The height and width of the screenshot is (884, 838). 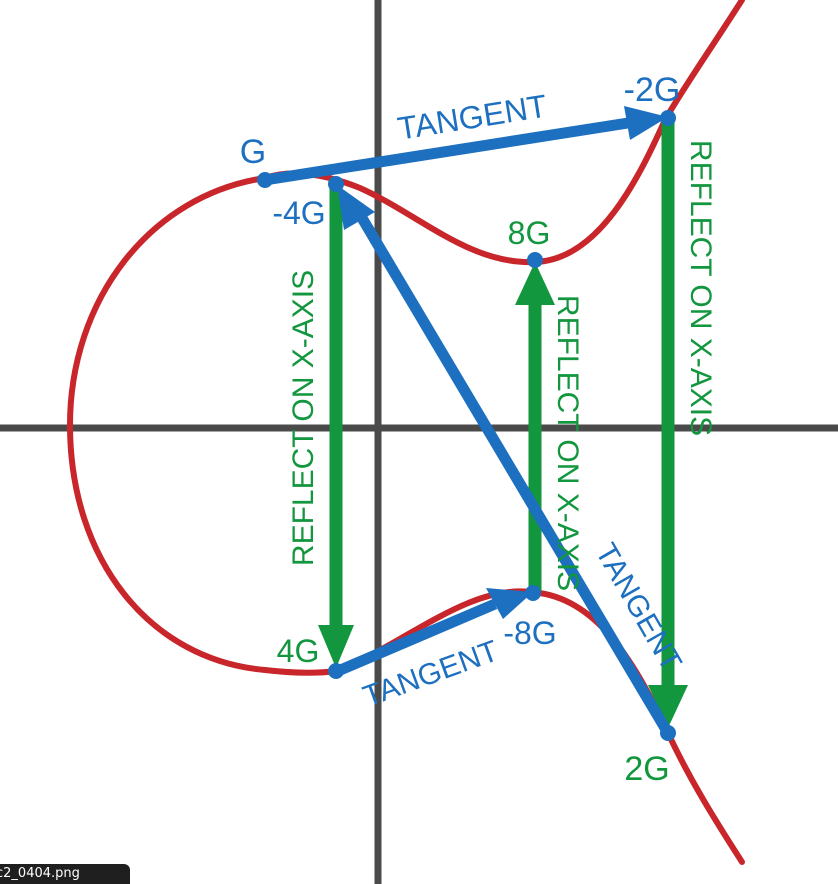 What do you see at coordinates (535, 260) in the screenshot?
I see `point-8g` at bounding box center [535, 260].